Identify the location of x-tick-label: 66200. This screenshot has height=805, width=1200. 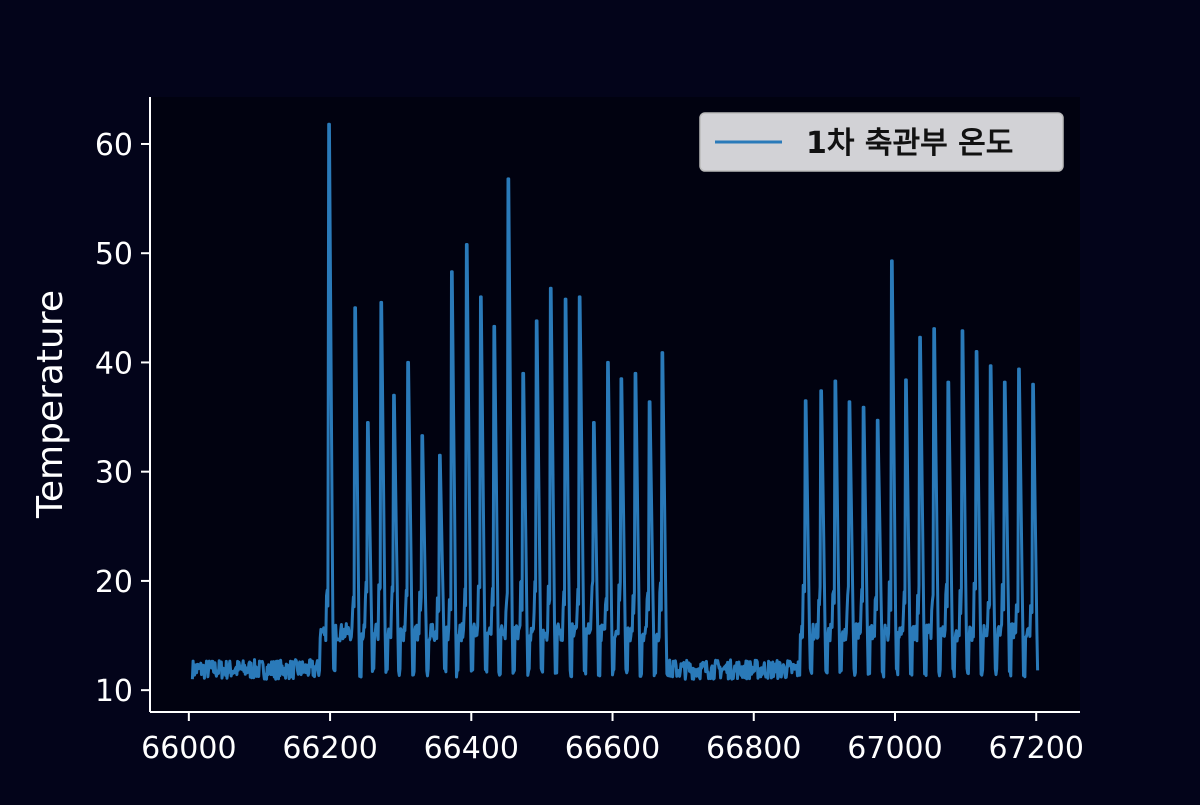
(329, 748).